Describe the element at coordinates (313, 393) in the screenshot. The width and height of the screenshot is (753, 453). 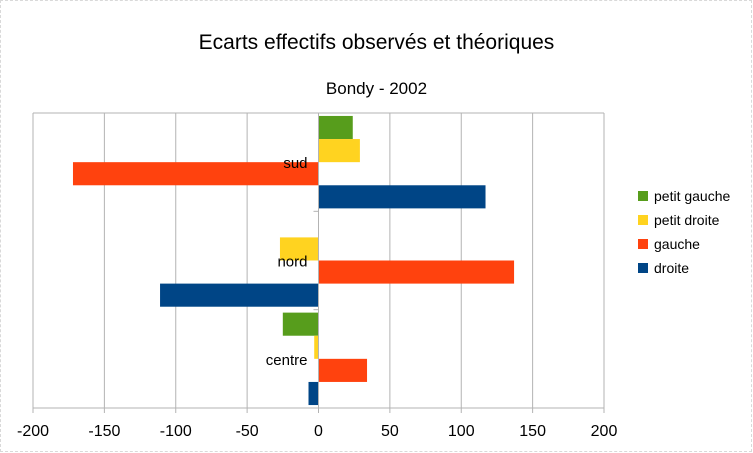
I see `bar-centre-droite` at that location.